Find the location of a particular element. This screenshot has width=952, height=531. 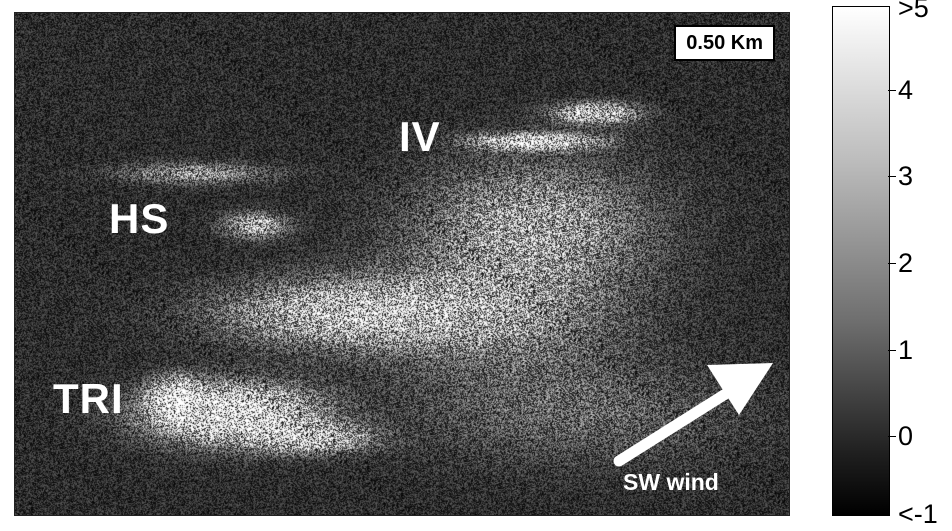

scale-bar-label: 0.50 Km is located at coordinates (724, 43).